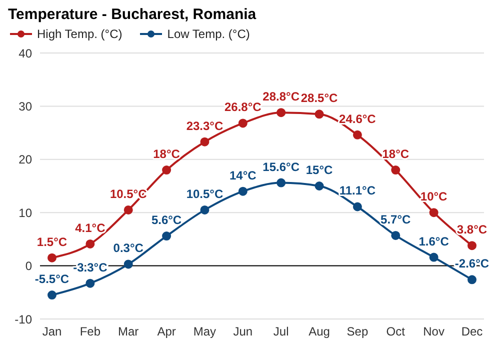 The width and height of the screenshot is (500, 350). What do you see at coordinates (320, 170) in the screenshot?
I see `data-label: 15°C` at bounding box center [320, 170].